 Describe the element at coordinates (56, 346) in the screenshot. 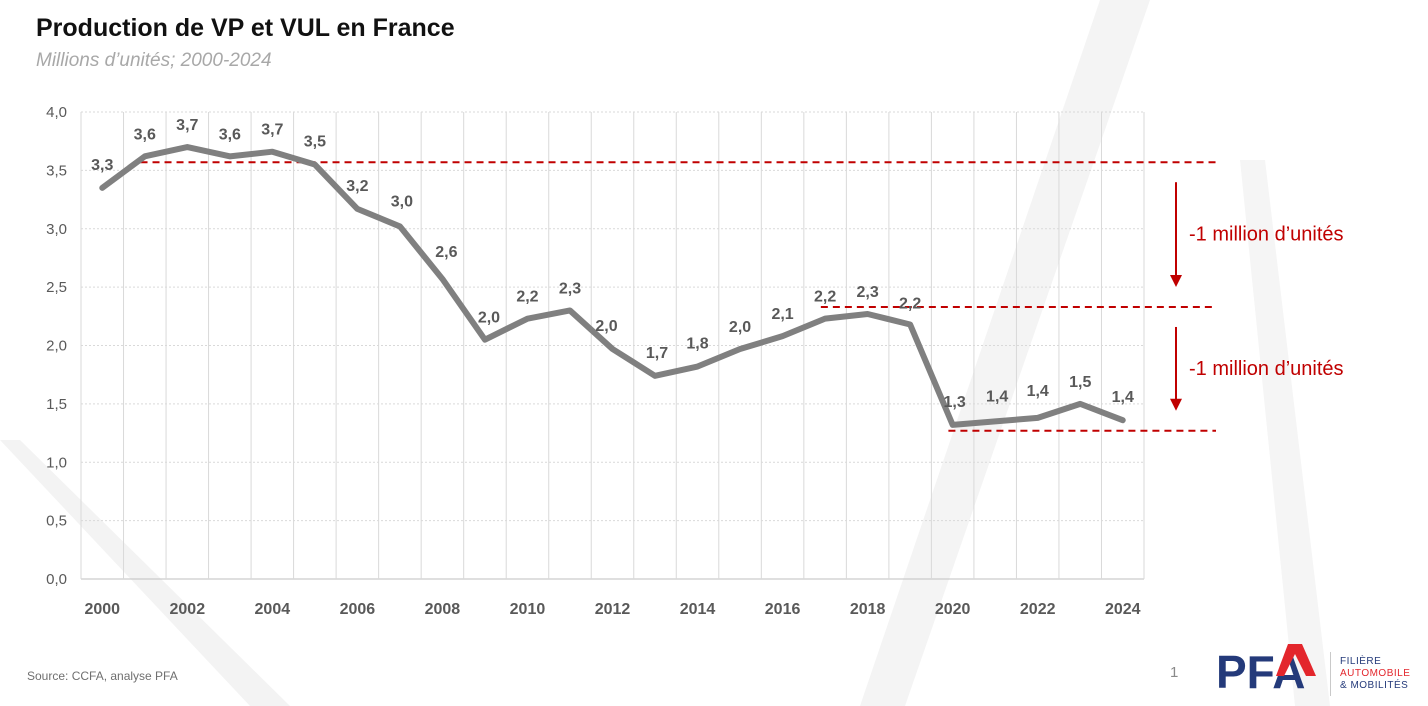

I see `y-tick-label: 2,0` at that location.